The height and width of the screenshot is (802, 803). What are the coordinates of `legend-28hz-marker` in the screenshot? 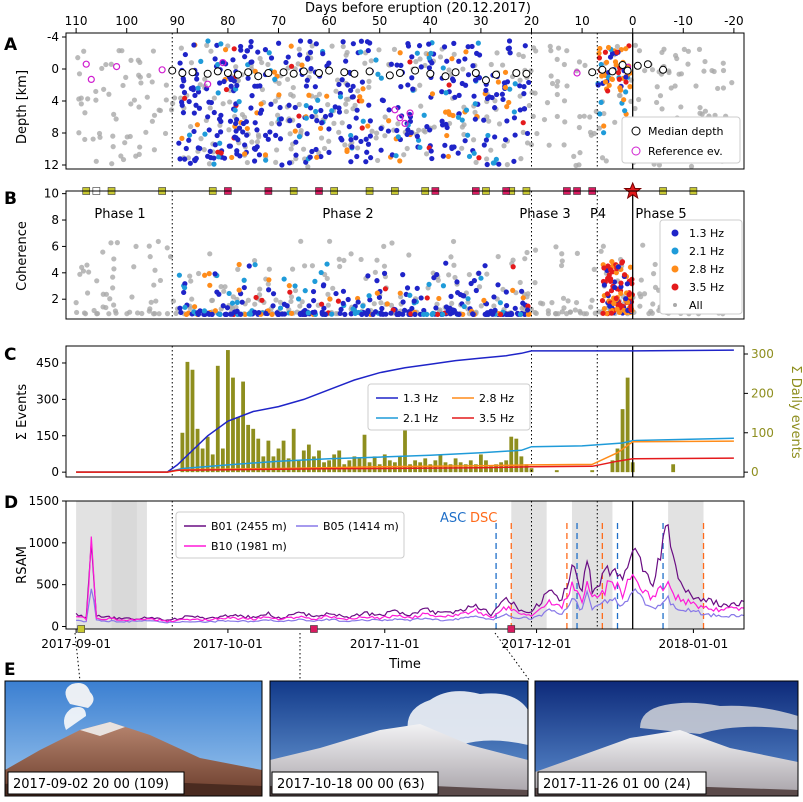 It's located at (675, 269).